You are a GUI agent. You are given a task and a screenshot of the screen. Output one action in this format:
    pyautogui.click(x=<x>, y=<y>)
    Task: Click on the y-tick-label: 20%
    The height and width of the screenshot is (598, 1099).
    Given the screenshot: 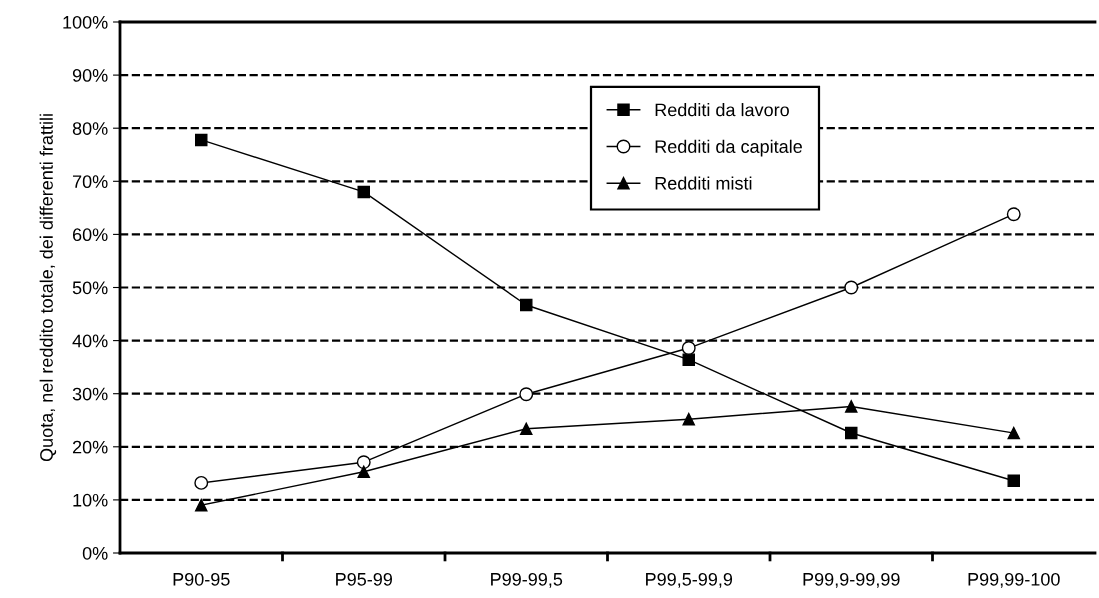 What is the action you would take?
    pyautogui.click(x=90, y=447)
    